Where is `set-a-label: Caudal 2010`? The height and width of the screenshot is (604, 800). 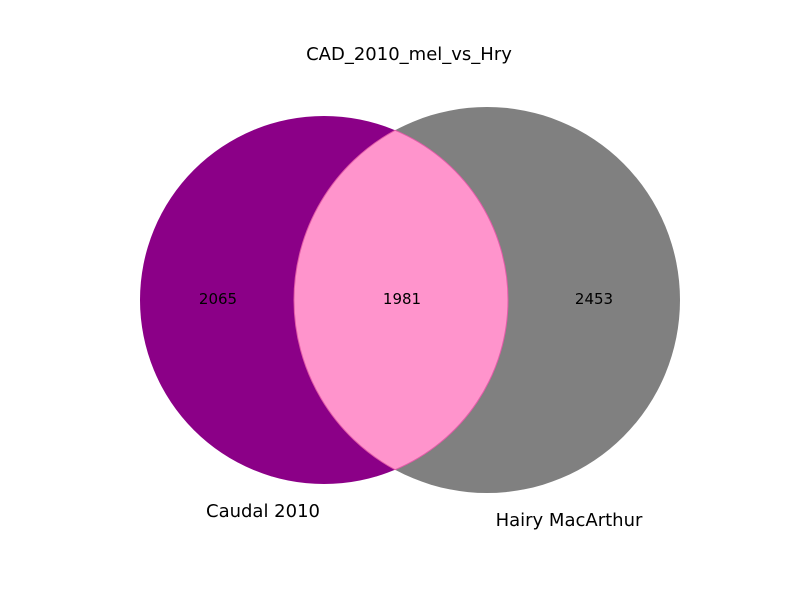 set-a-label: Caudal 2010 is located at coordinates (263, 511).